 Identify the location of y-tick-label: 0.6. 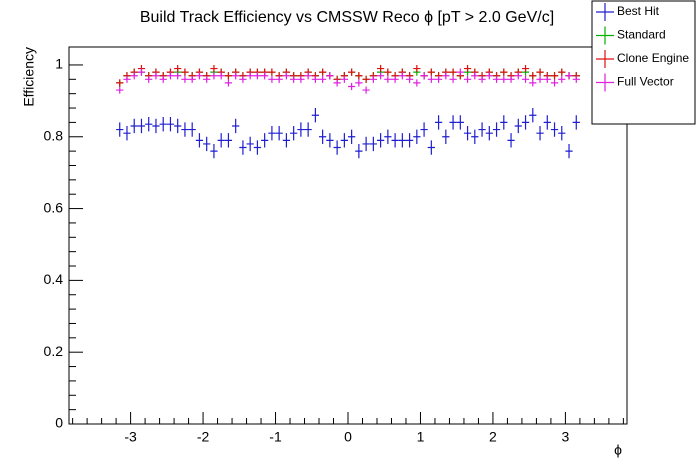
(54, 207).